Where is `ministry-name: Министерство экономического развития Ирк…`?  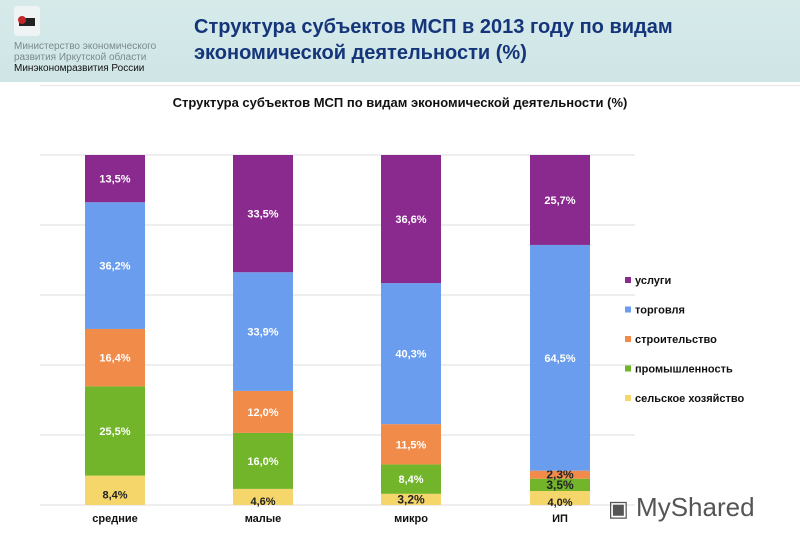
ministry-name: Министерство экономического развития Ирк… is located at coordinates (85, 57).